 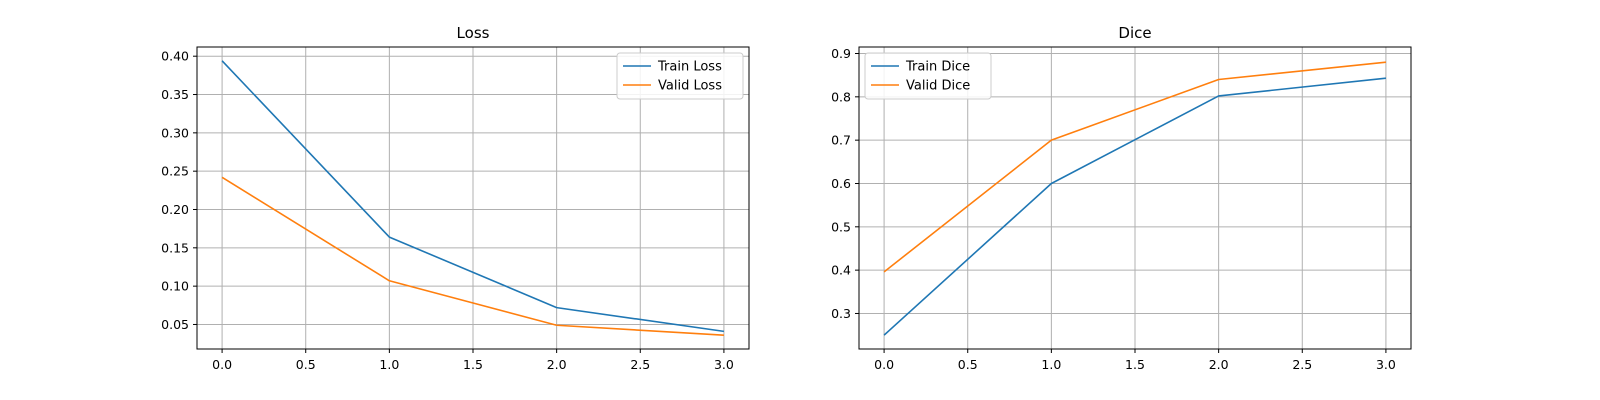 I want to click on y-tick-label: 0.25, so click(x=175, y=171).